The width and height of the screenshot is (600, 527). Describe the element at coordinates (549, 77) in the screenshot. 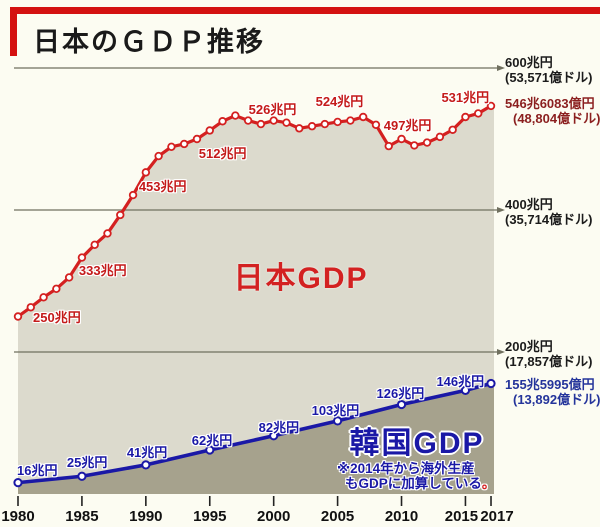

I see `right-label-sub: (53,571億ドル)` at that location.